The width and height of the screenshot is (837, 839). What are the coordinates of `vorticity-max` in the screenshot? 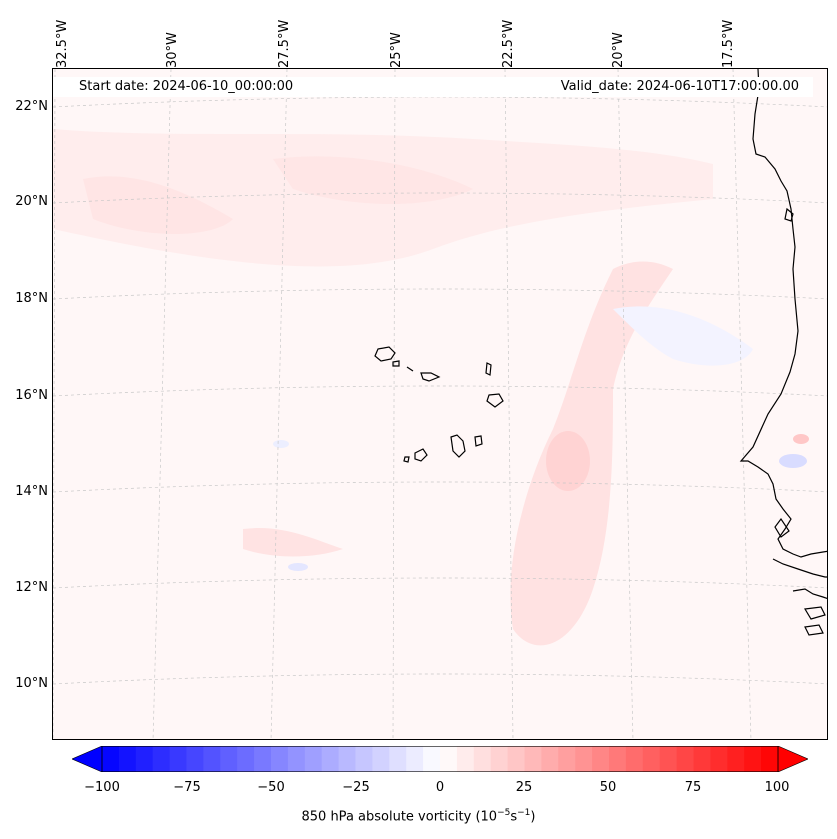 It's located at (568, 461).